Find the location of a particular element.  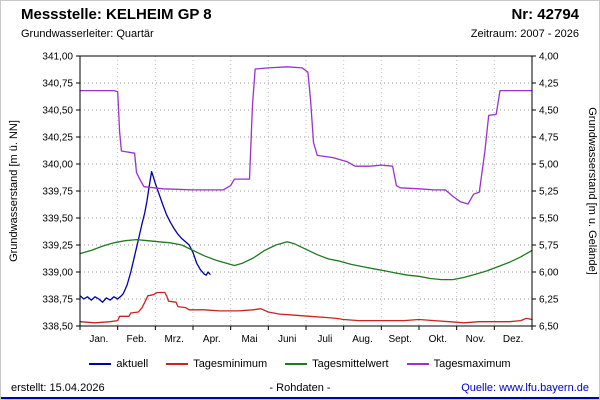

x-tick-label: Feb. is located at coordinates (136, 339).